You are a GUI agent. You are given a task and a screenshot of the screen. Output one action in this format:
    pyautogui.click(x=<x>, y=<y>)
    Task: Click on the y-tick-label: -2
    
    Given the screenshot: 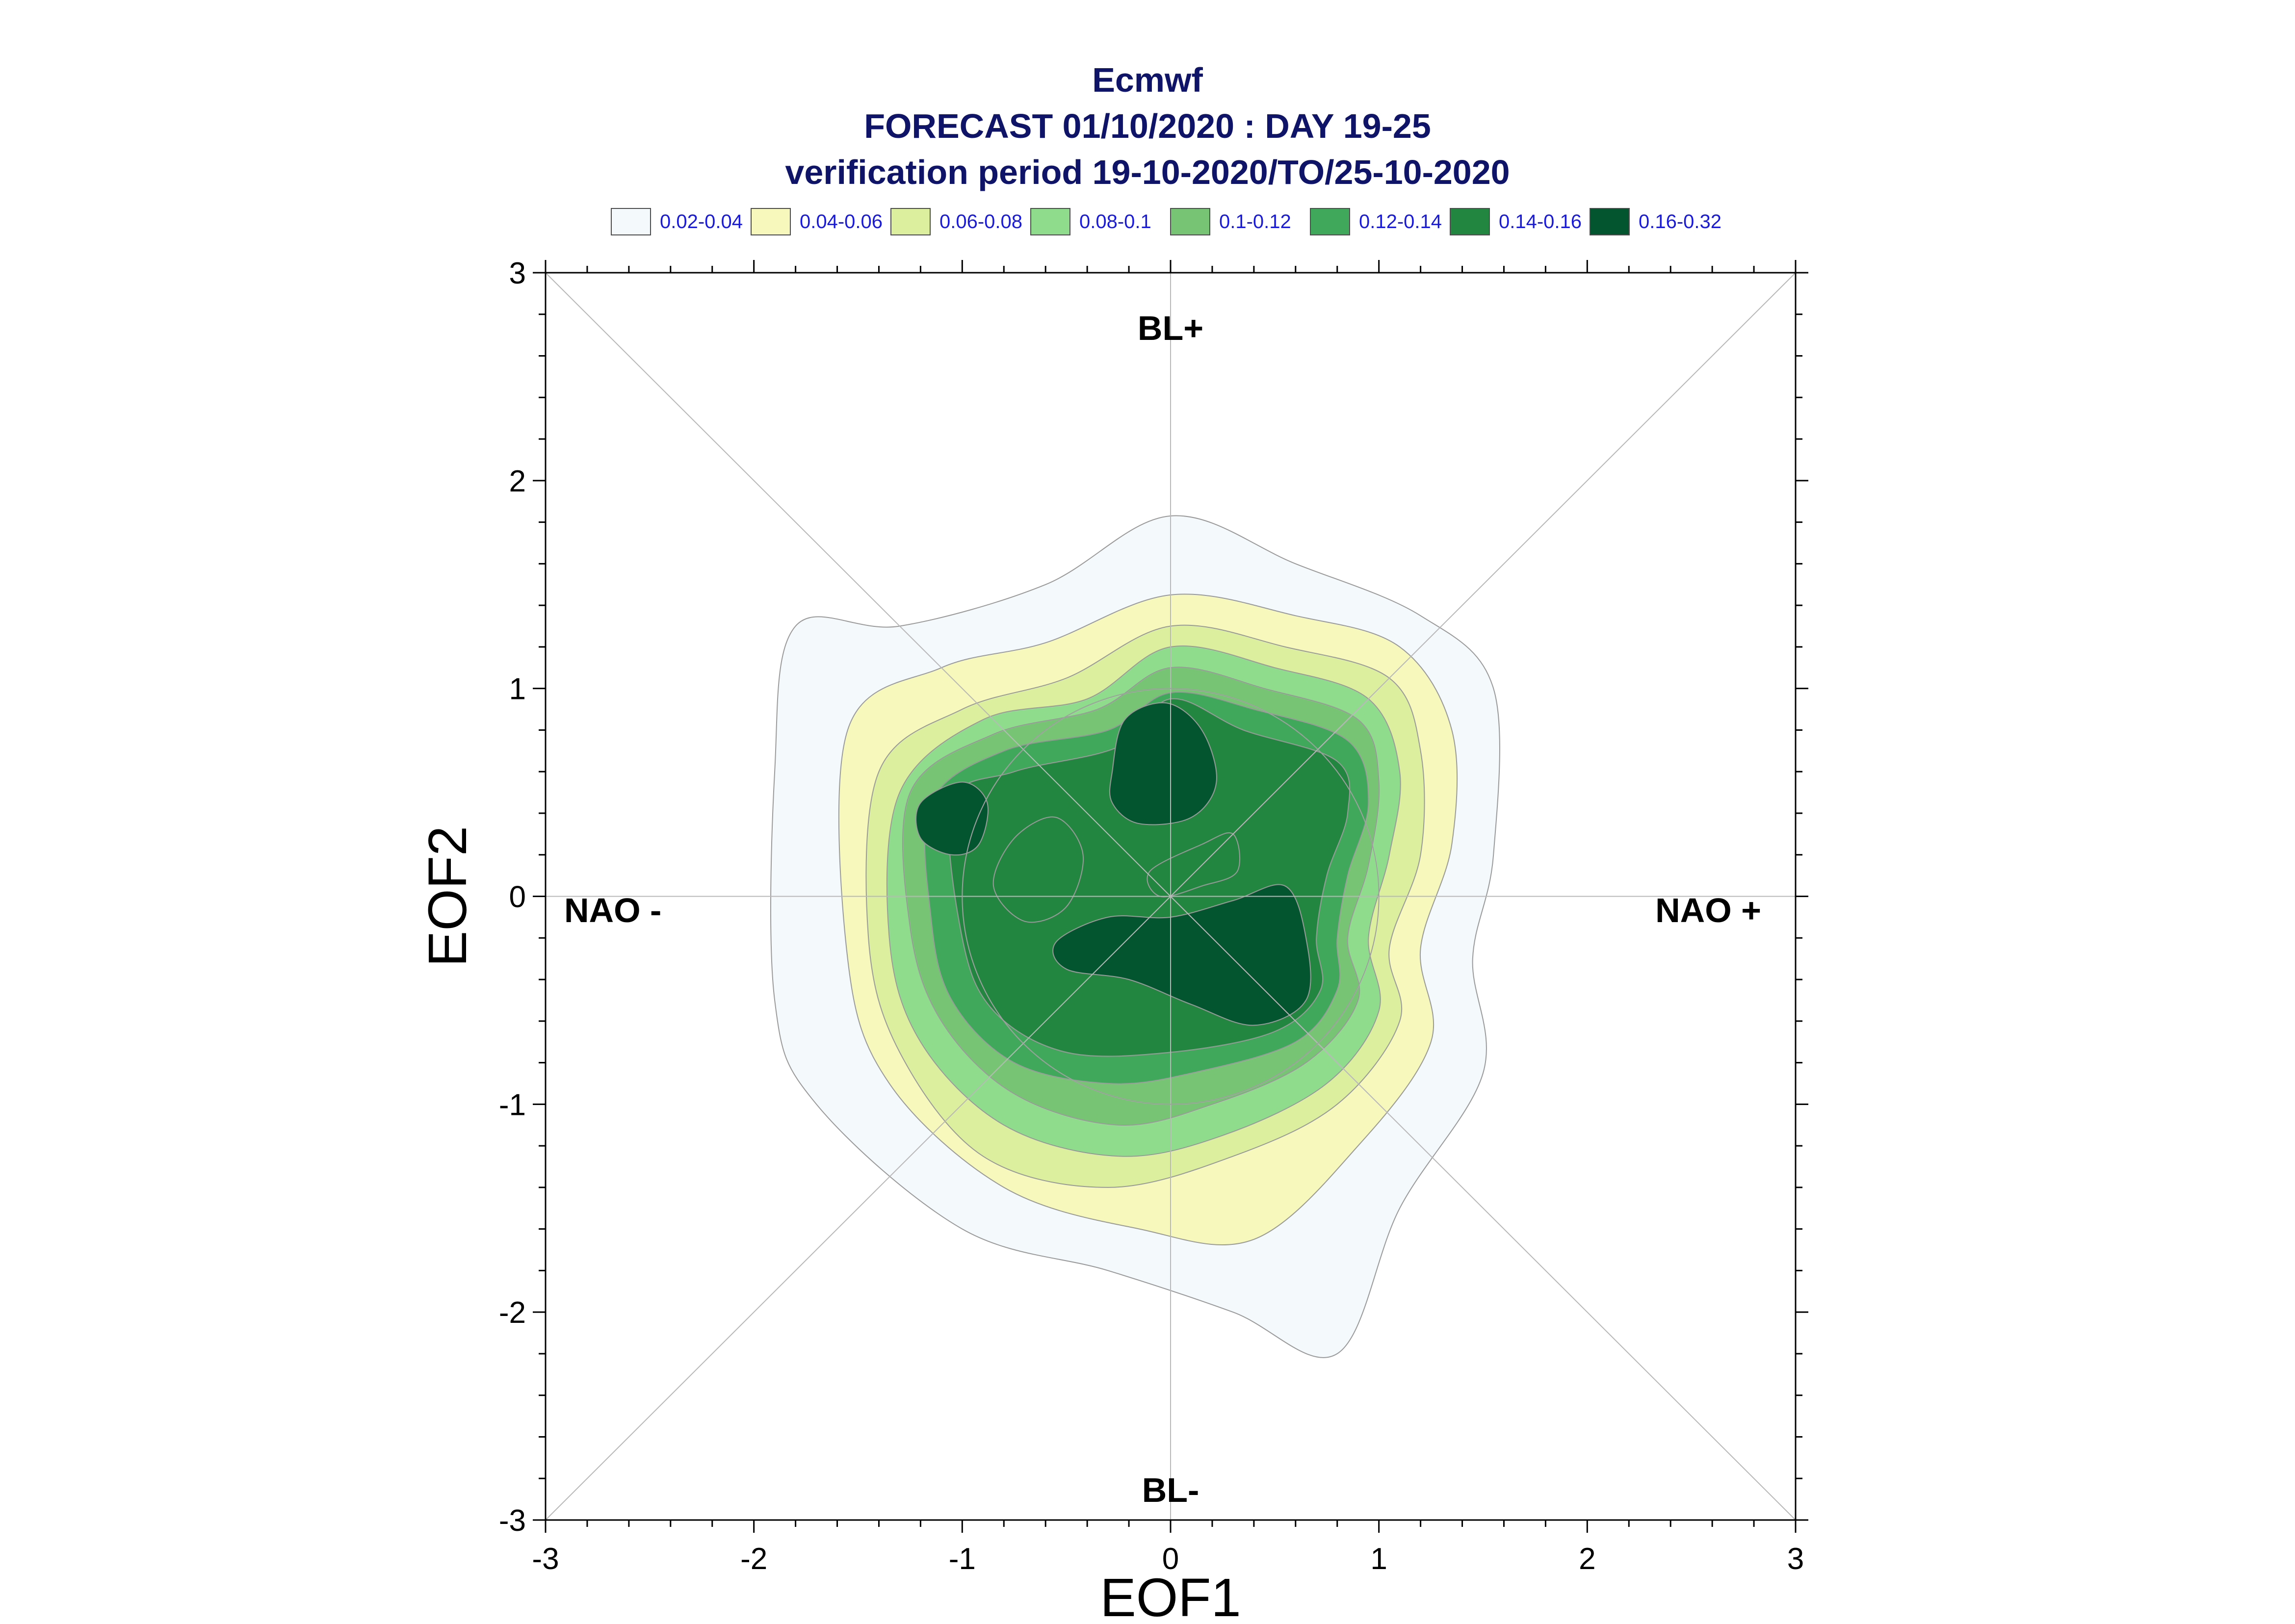 What is the action you would take?
    pyautogui.click(x=513, y=1313)
    